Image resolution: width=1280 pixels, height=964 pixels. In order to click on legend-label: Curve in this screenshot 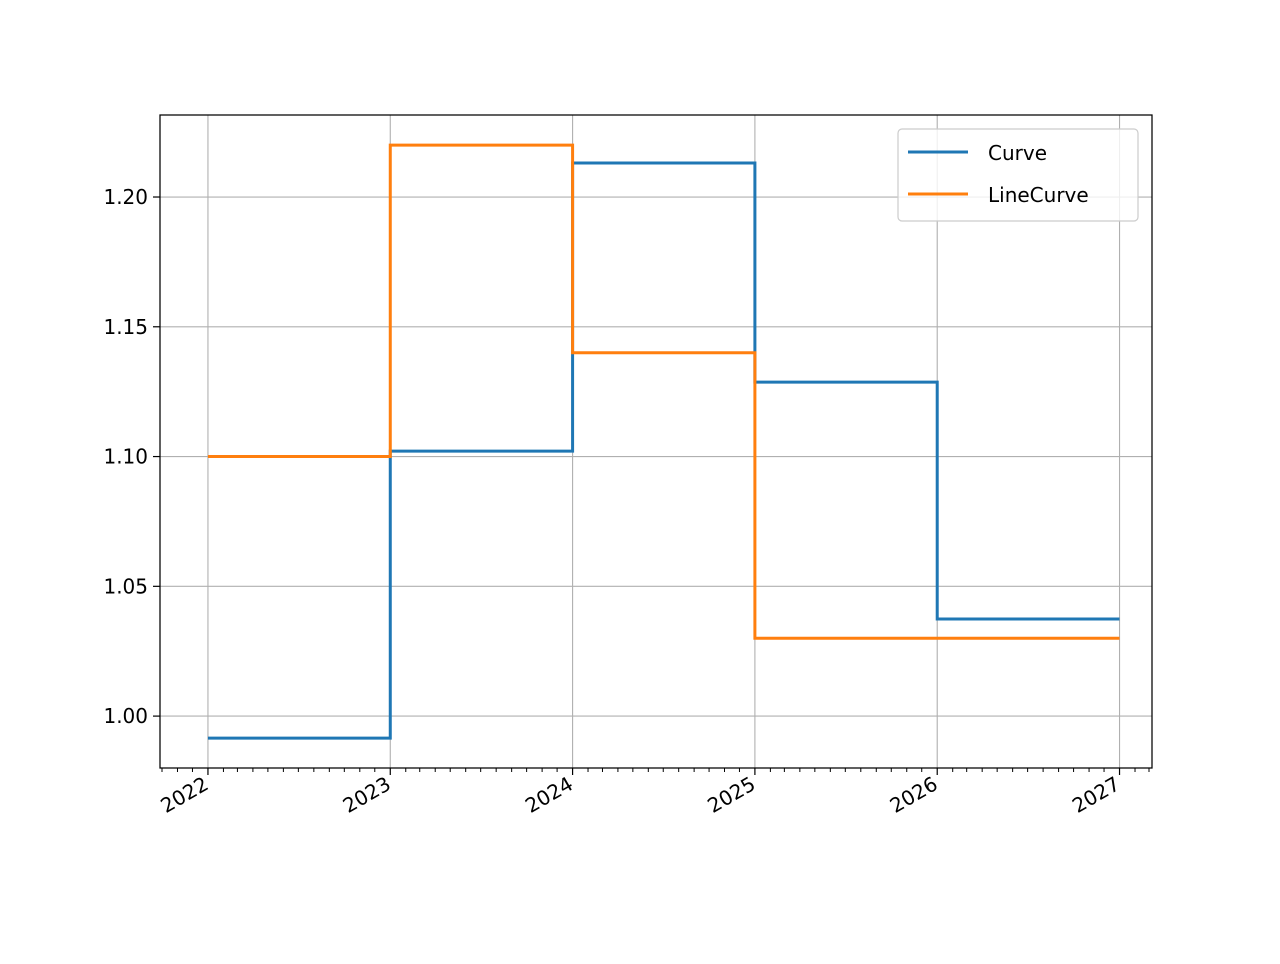, I will do `click(1017, 153)`.